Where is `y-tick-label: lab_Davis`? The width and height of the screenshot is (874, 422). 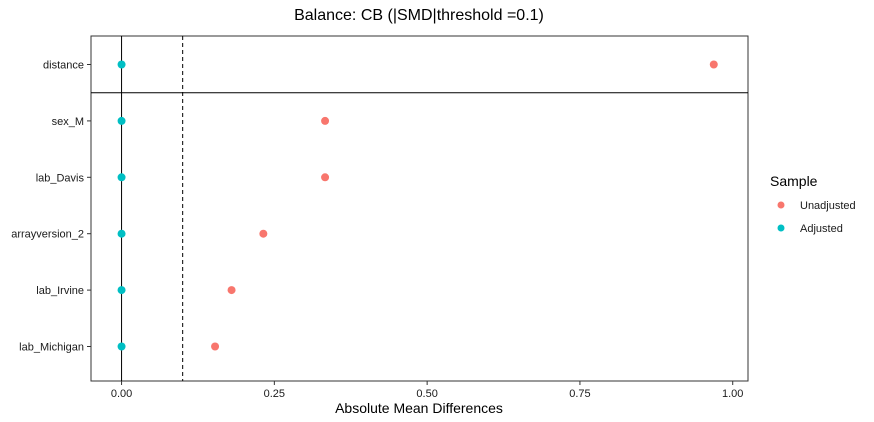
y-tick-label: lab_Davis is located at coordinates (60, 178).